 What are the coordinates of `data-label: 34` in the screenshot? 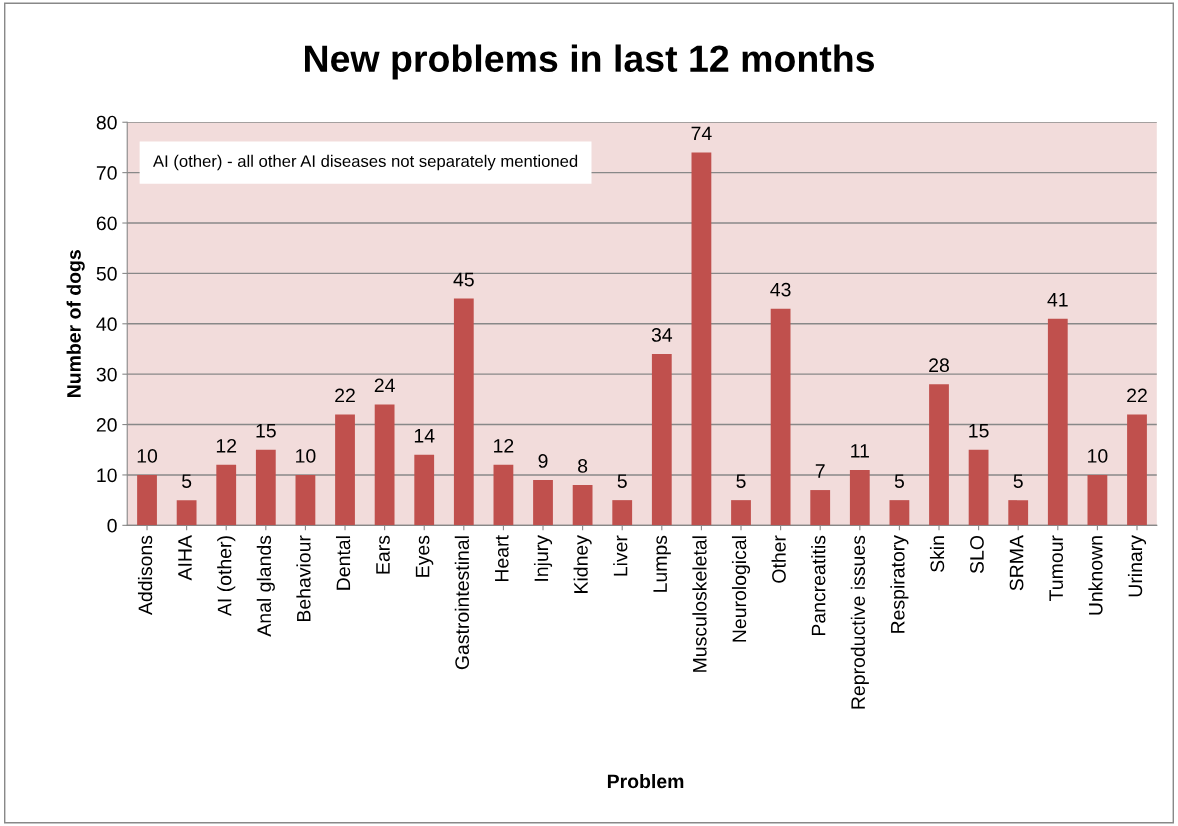 It's located at (662, 335).